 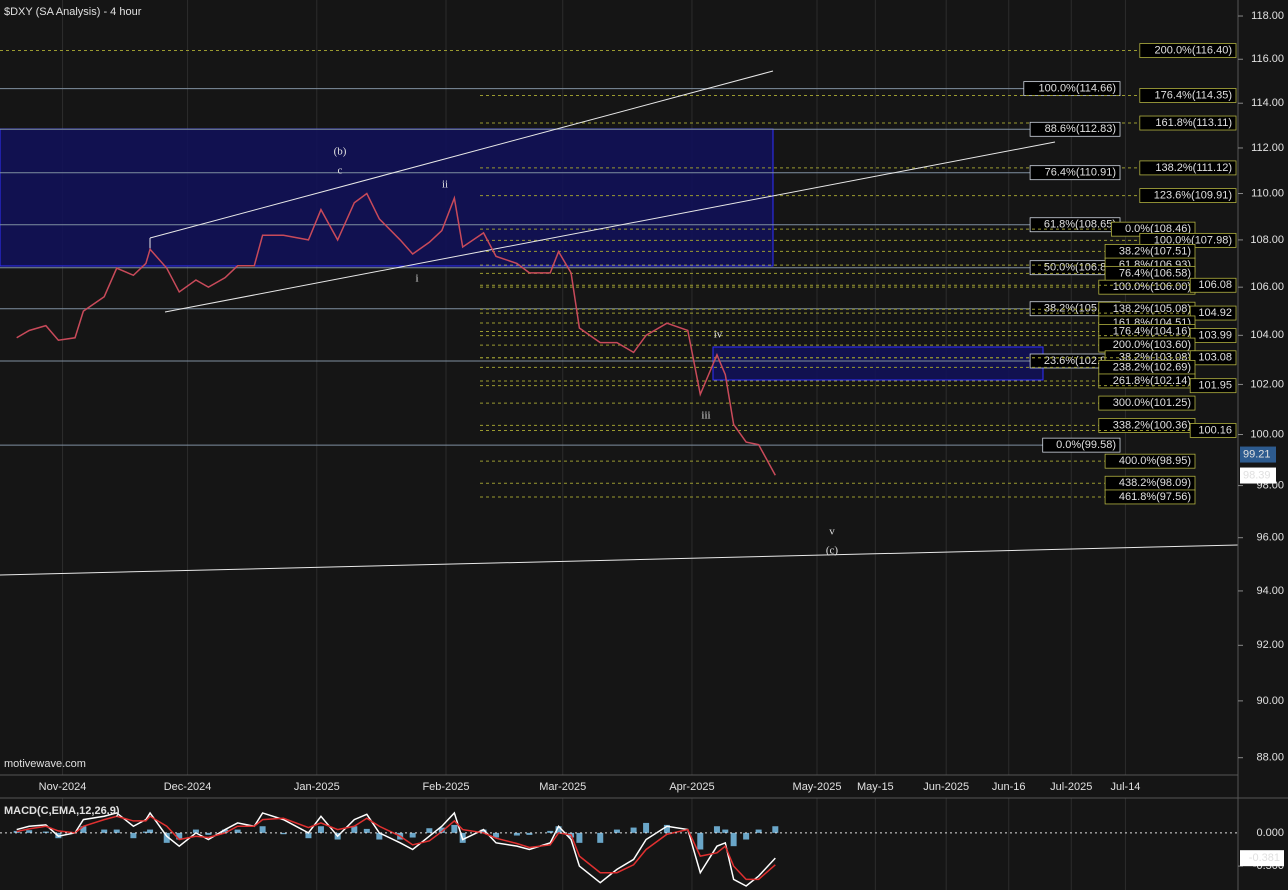 What do you see at coordinates (1158, 229) in the screenshot?
I see `fib-label: 0.0%(108.46)` at bounding box center [1158, 229].